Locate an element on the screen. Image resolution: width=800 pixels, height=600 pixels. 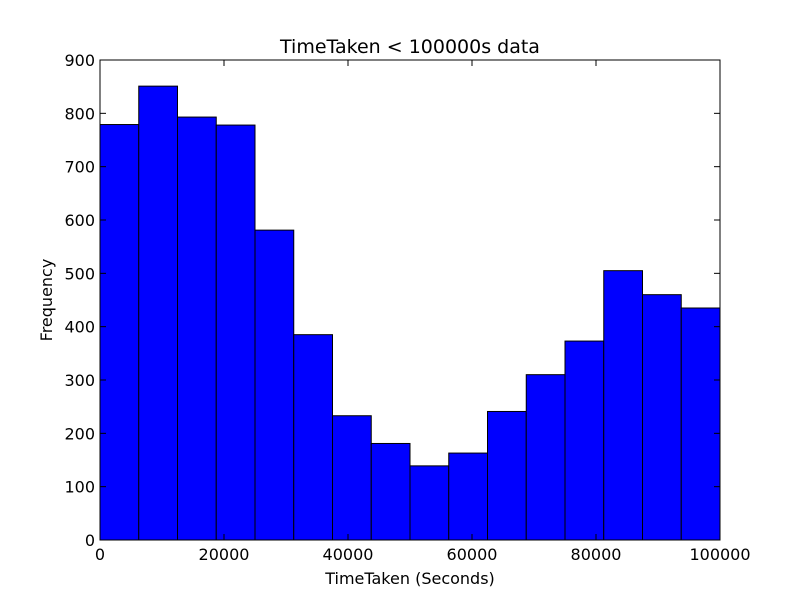
x-tick-label: 80000 is located at coordinates (596, 554).